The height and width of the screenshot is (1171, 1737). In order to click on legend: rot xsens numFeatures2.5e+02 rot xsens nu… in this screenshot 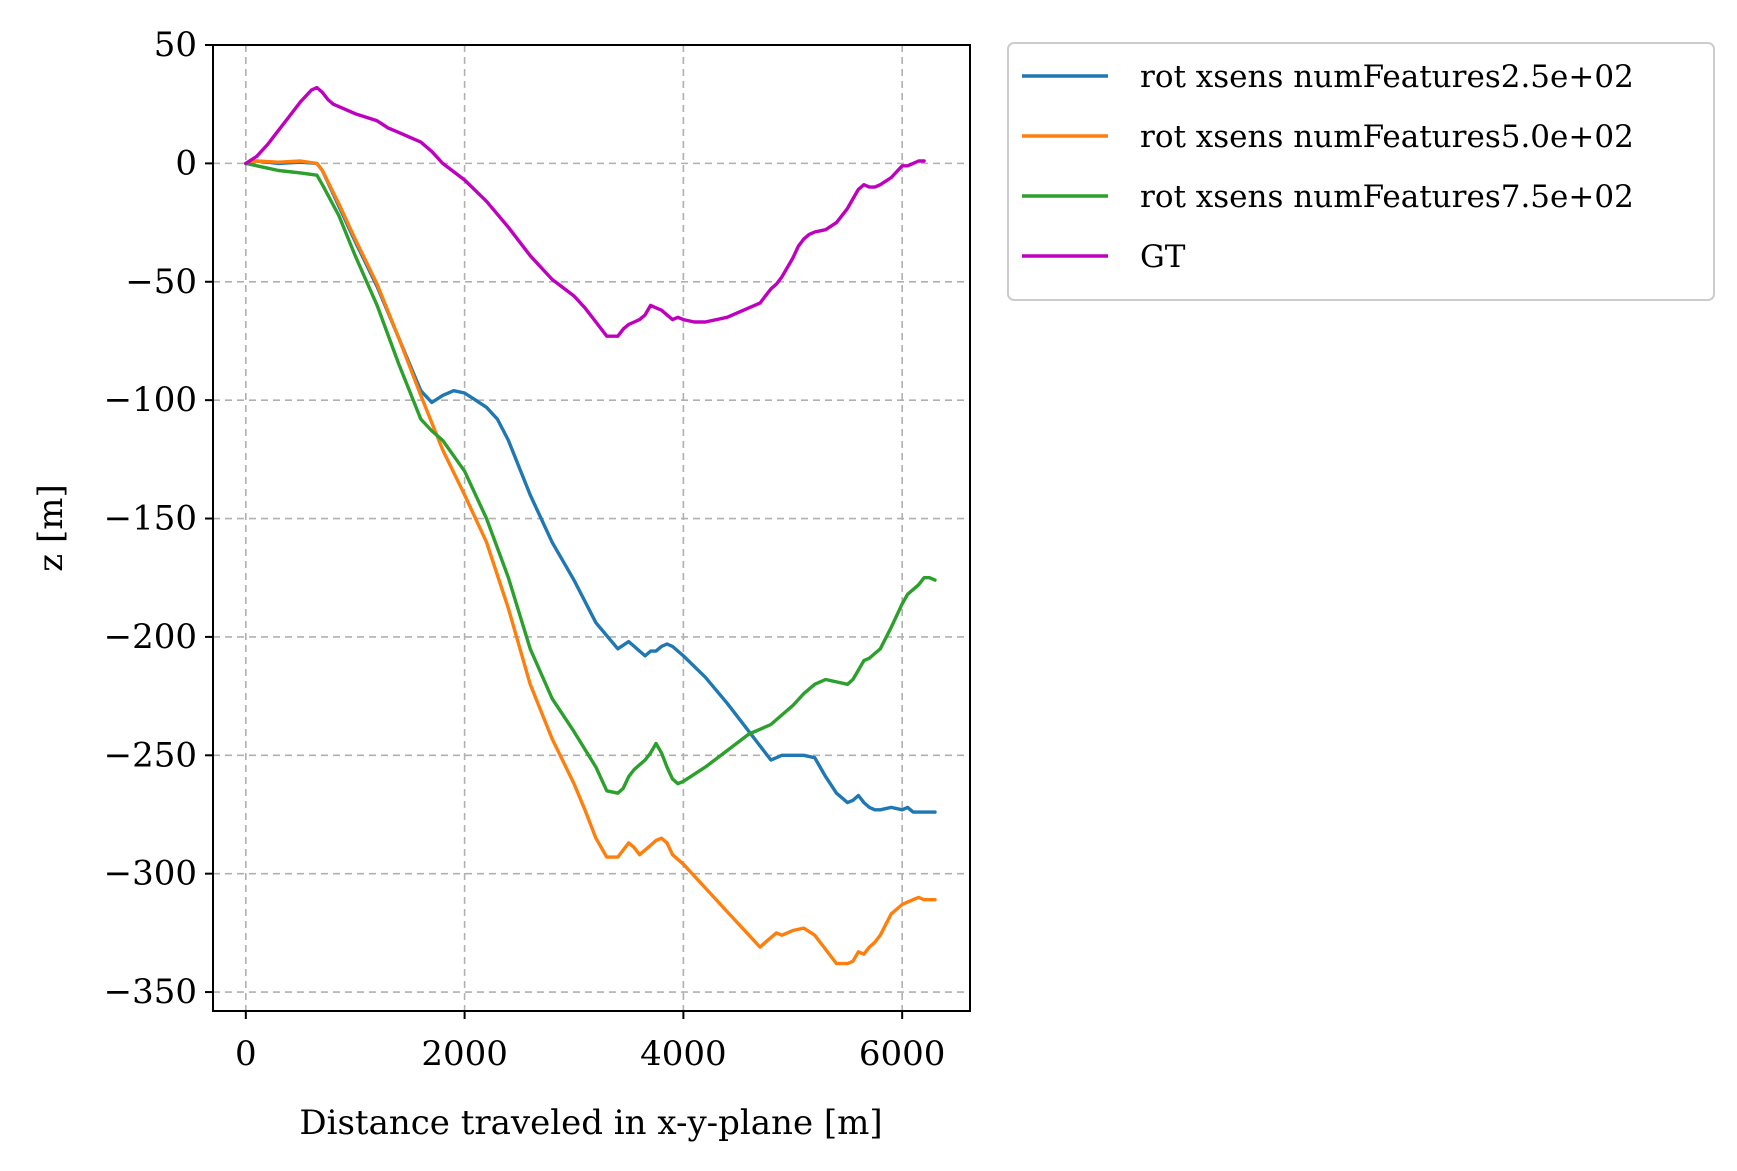, I will do `click(1361, 171)`.